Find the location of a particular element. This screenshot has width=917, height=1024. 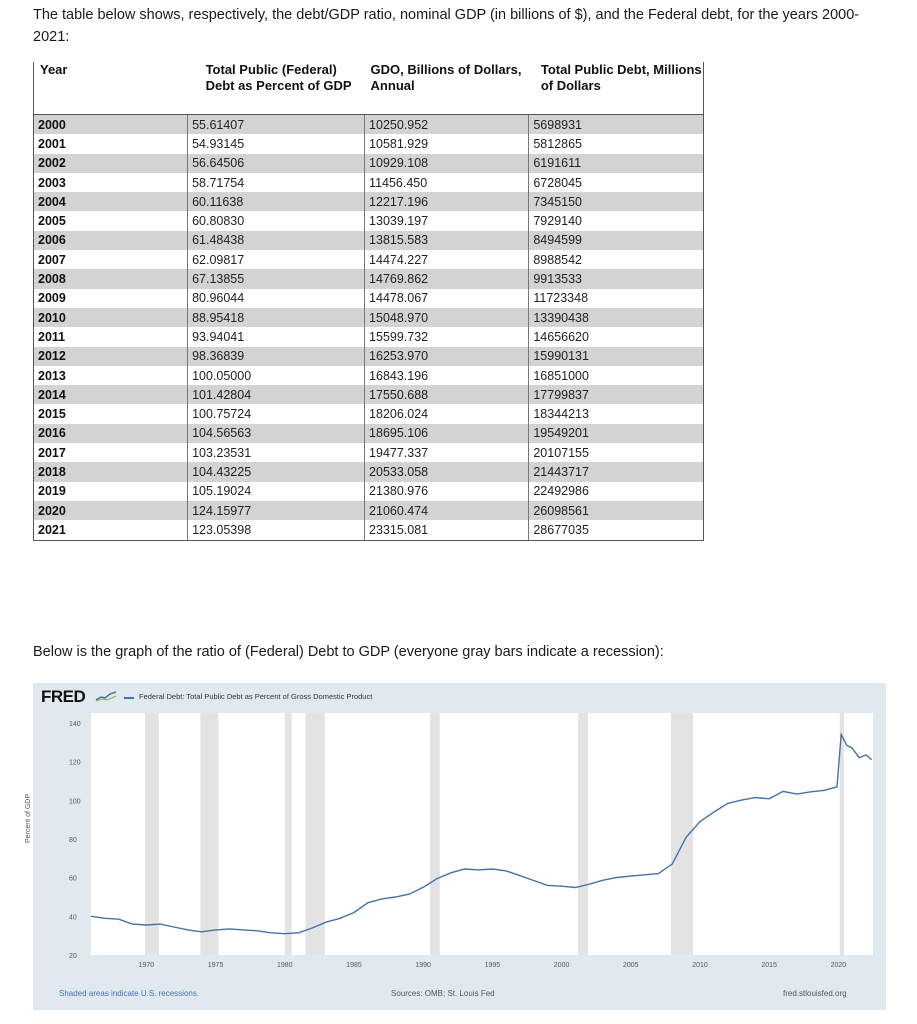

table-row: 2001 54.93145 10581.929 5812865 is located at coordinates (368, 144).